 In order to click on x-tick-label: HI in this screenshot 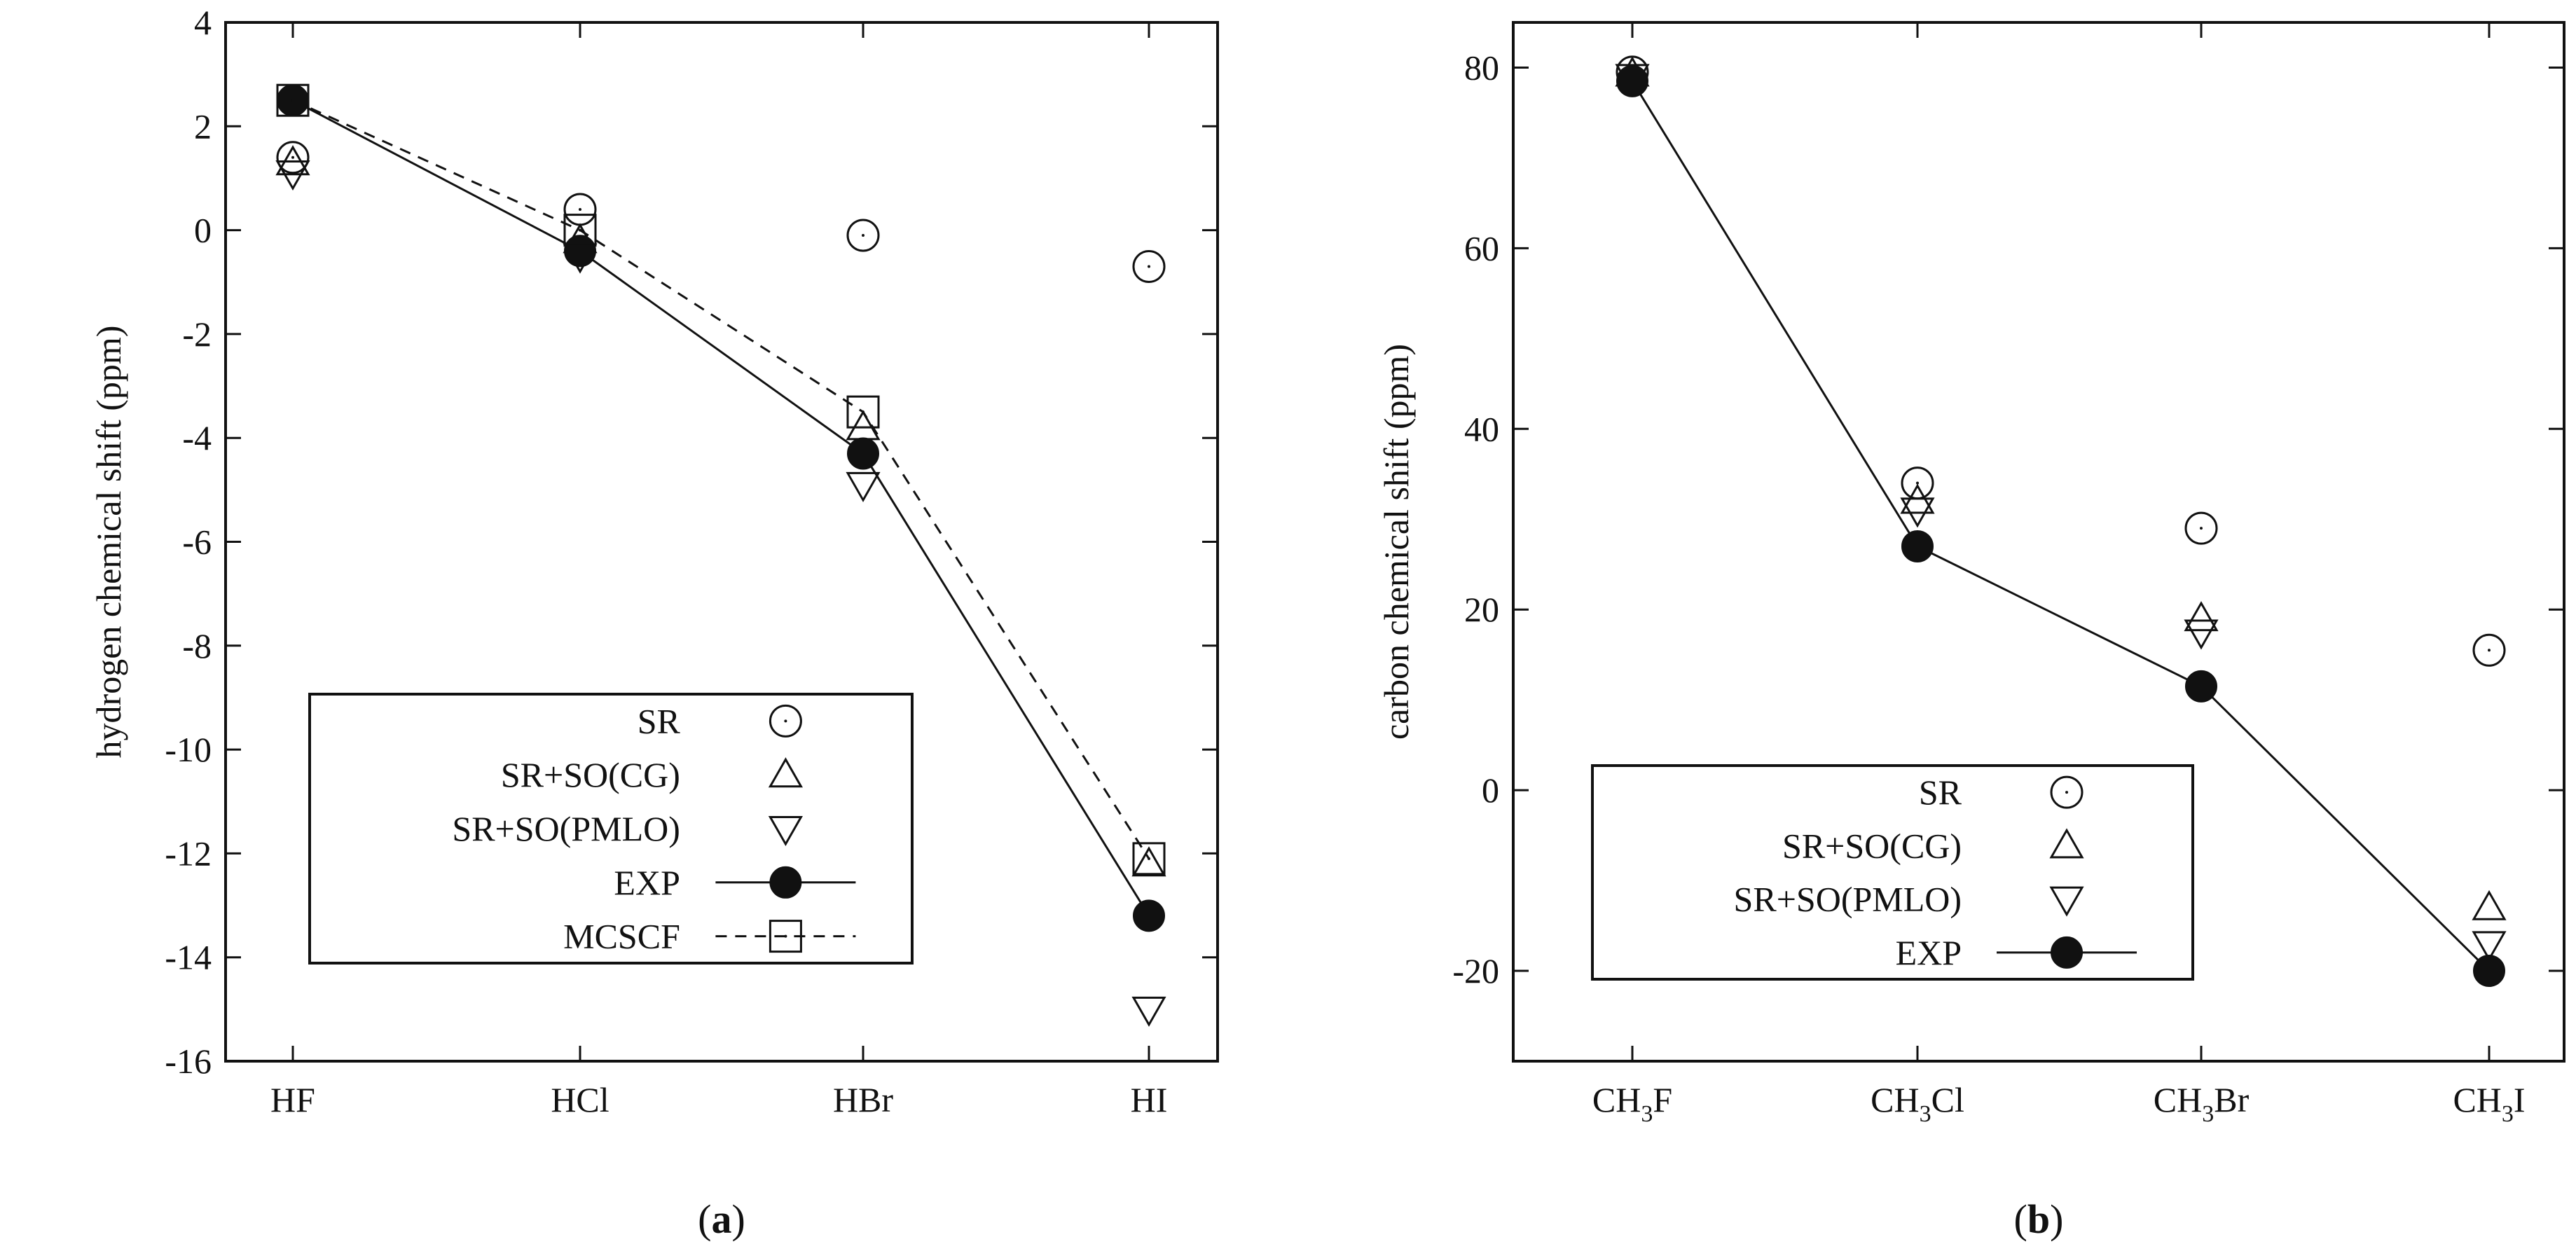, I will do `click(1149, 1099)`.